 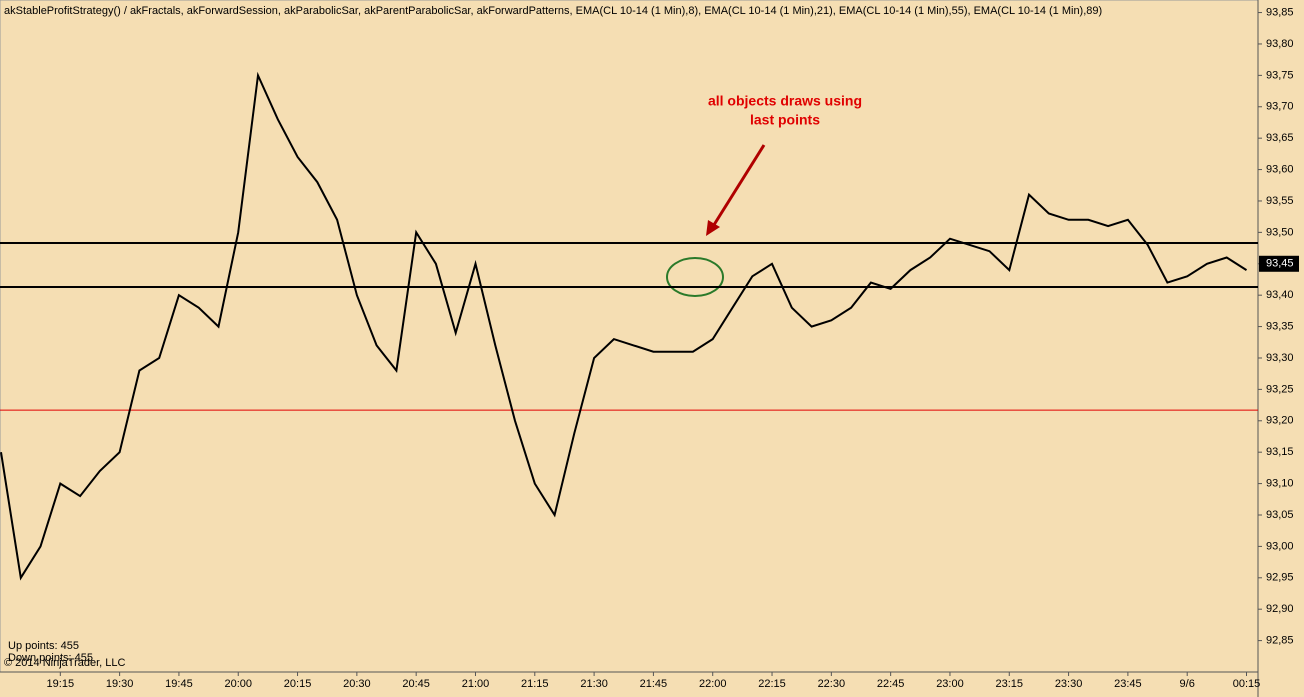 I want to click on x-tick-label: 23:45, so click(x=1128, y=684).